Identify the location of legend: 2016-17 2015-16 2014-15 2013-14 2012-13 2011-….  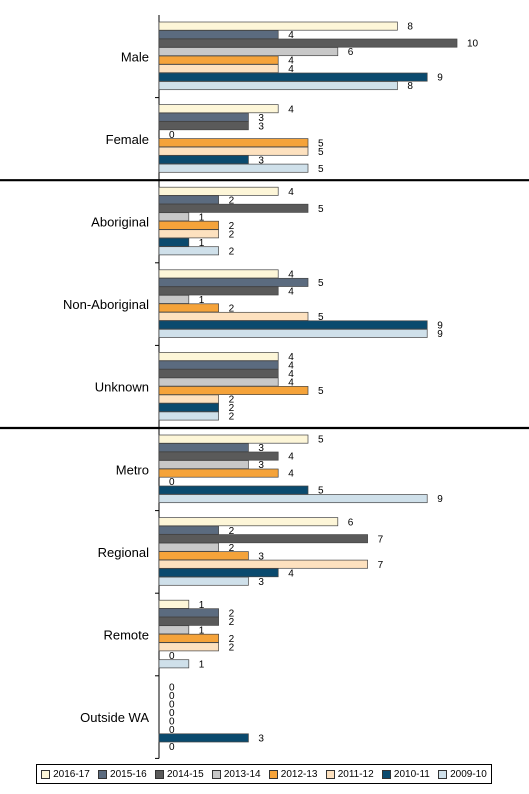
(264, 774).